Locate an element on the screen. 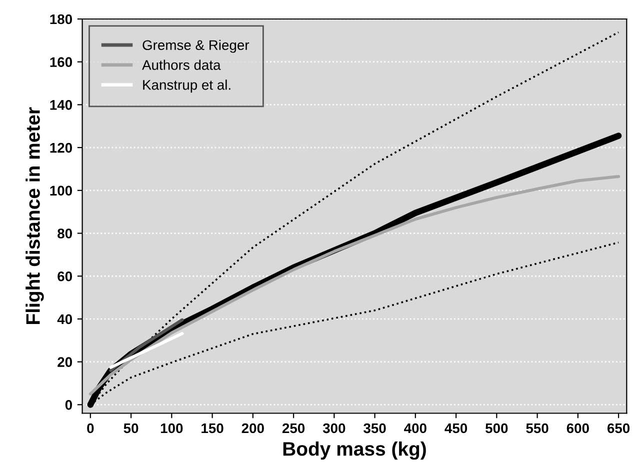 This screenshot has height=475, width=633. y-tick-label: 40 is located at coordinates (64, 319).